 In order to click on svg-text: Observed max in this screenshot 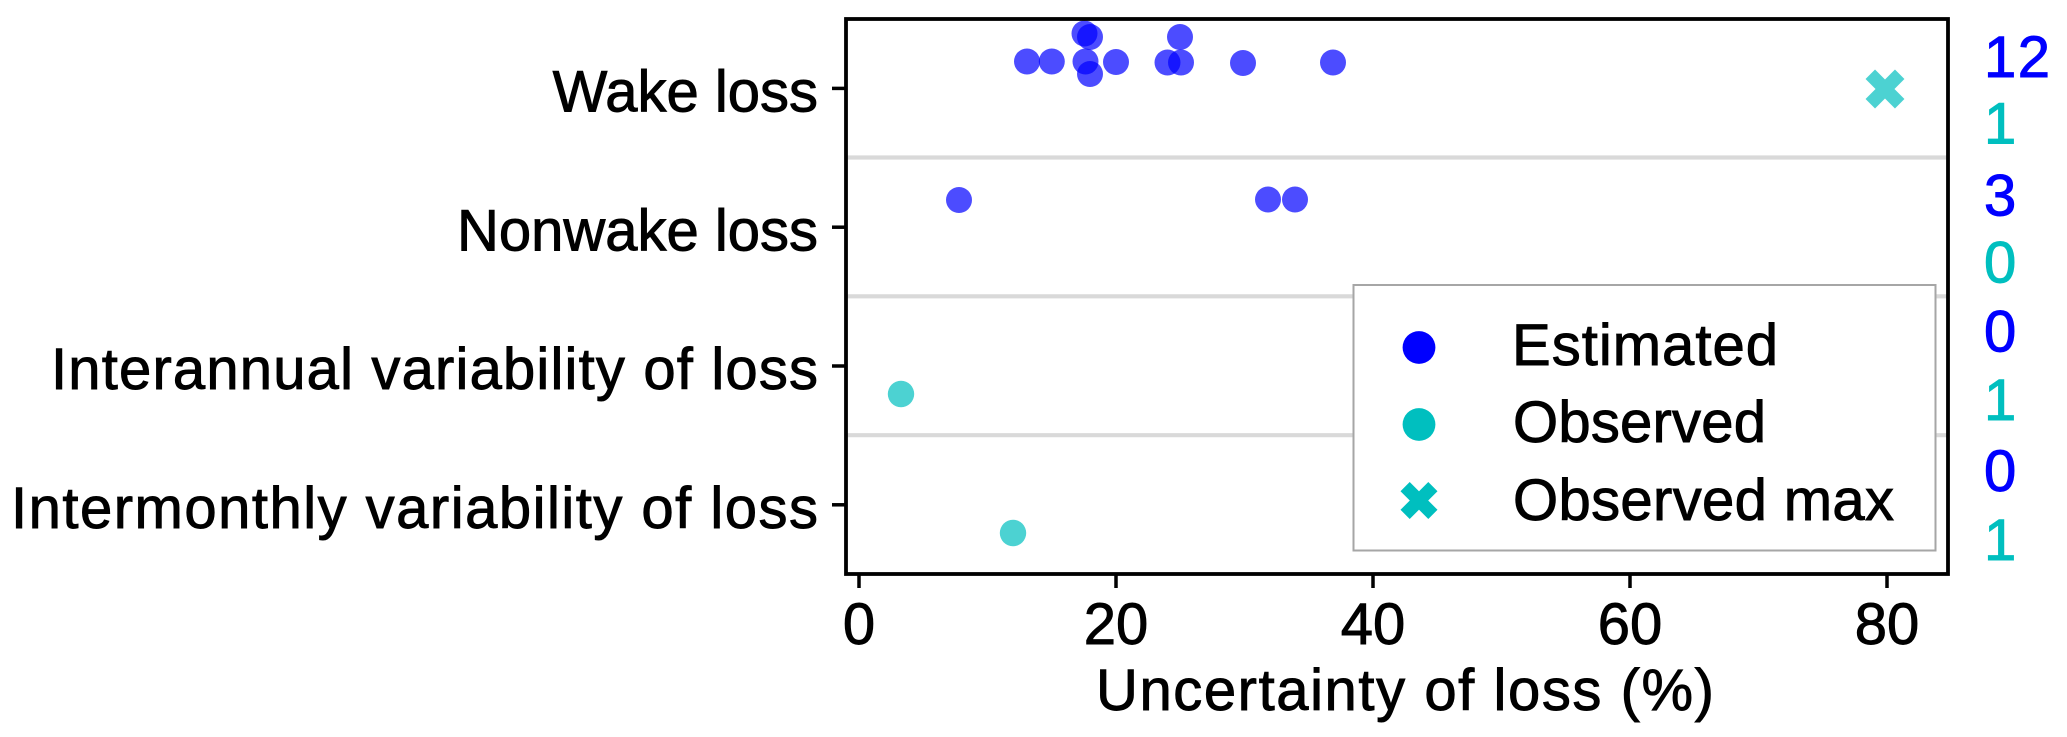, I will do `click(1703, 500)`.